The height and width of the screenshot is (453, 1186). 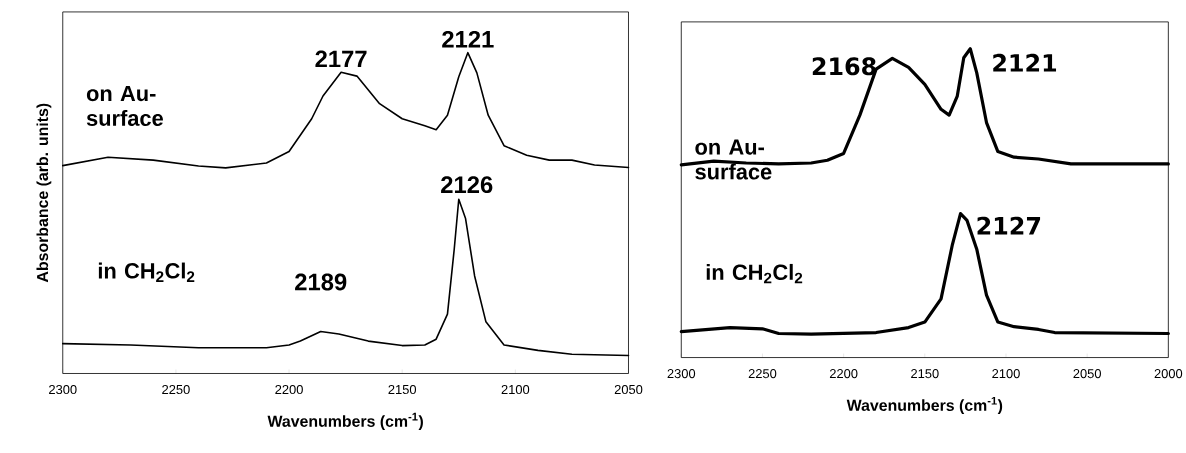 What do you see at coordinates (321, 282) in the screenshot?
I see `annotation: 2189` at bounding box center [321, 282].